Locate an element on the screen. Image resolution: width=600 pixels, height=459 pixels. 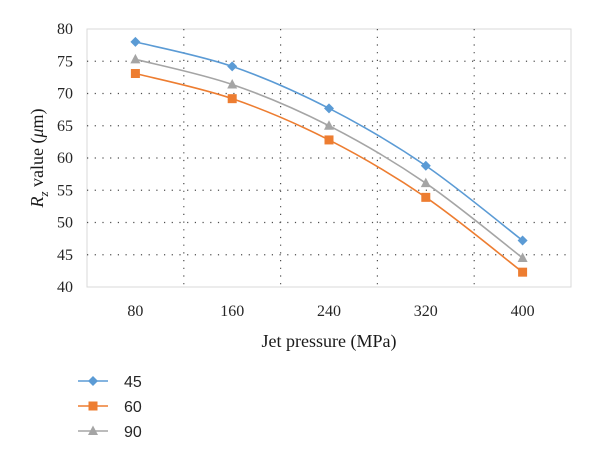
y-axis-title: Rz value (μm) is located at coordinates (39, 158).